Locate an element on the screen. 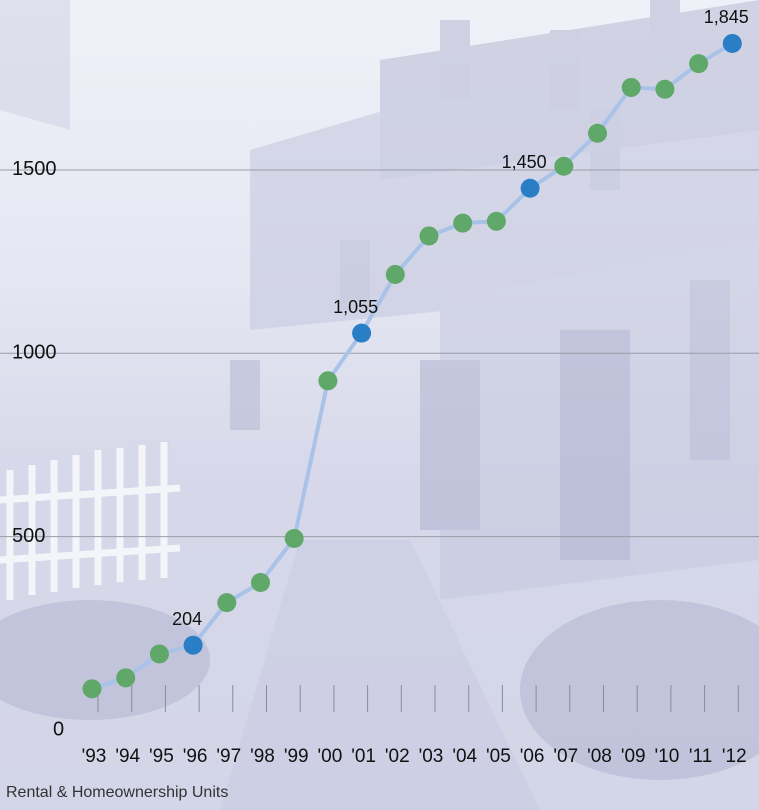 Image resolution: width=759 pixels, height=810 pixels. x-tick-label: '96 is located at coordinates (195, 756).